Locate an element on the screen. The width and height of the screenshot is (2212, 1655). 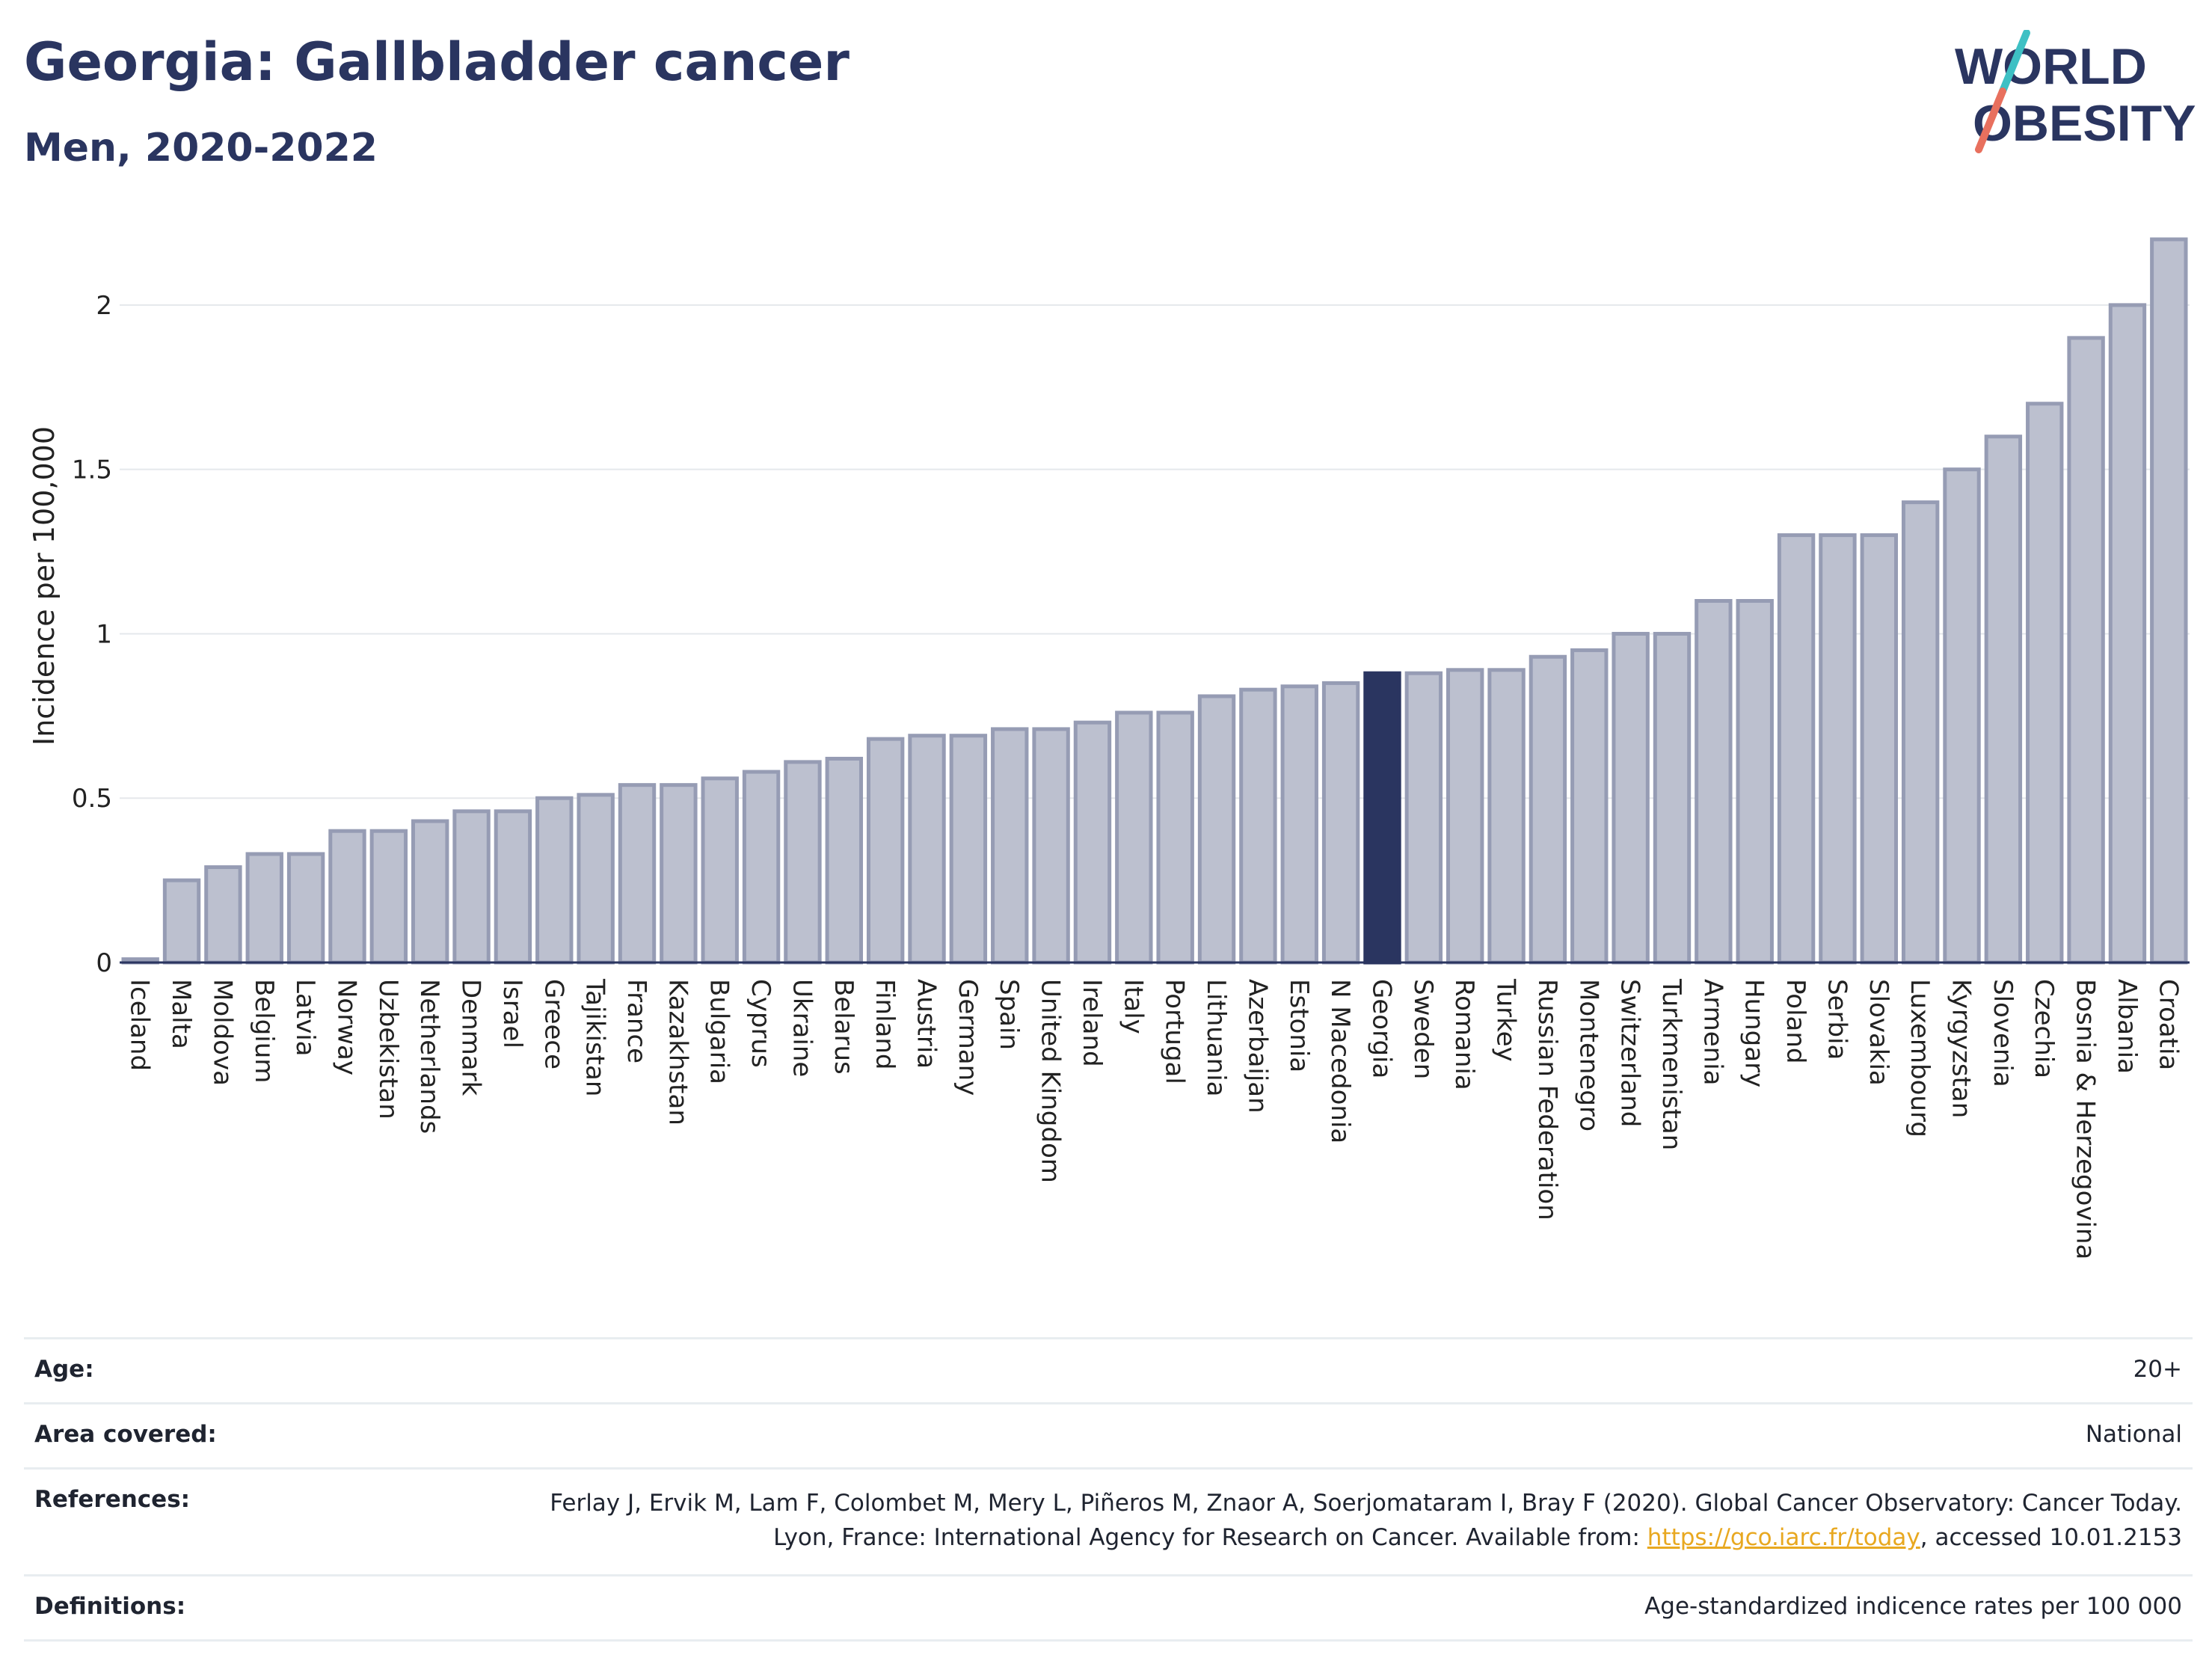
area-value: National is located at coordinates (2133, 1434).